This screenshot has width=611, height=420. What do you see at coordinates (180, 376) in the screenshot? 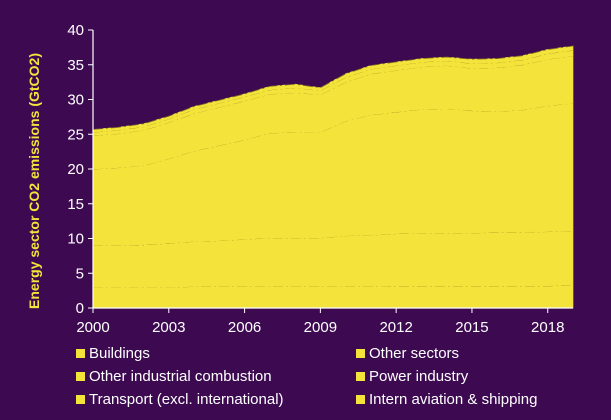
I see `legend-label: Other industrial combustion` at bounding box center [180, 376].